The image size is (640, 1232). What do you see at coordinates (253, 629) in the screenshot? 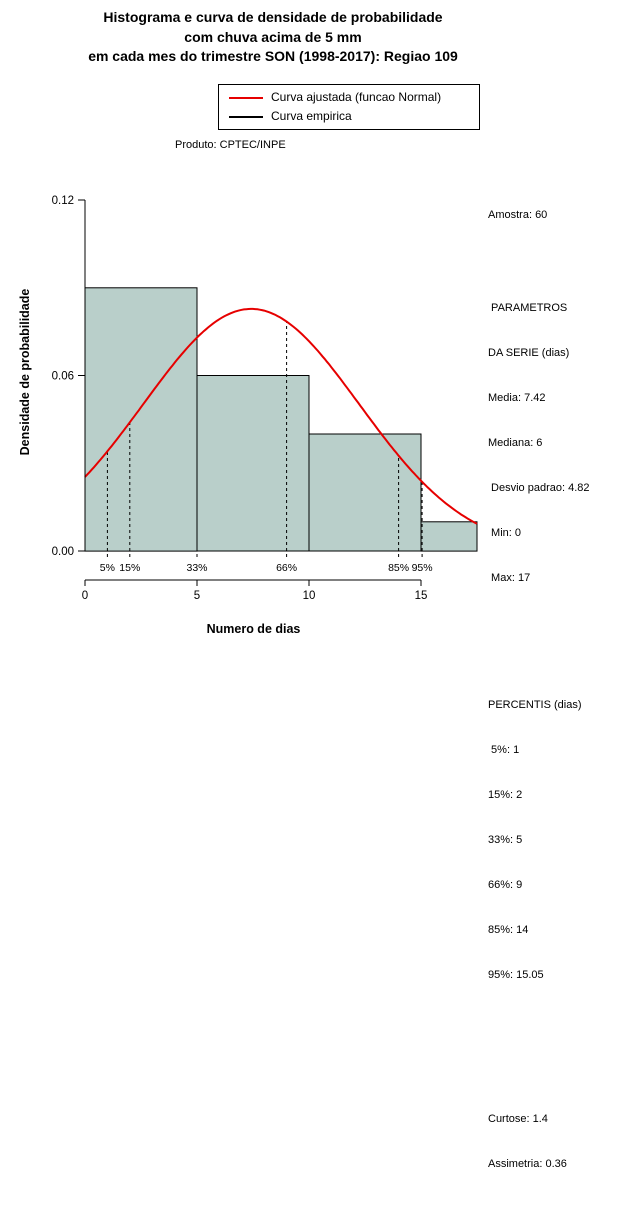
I see `x-axis-title: Numero de dias` at bounding box center [253, 629].